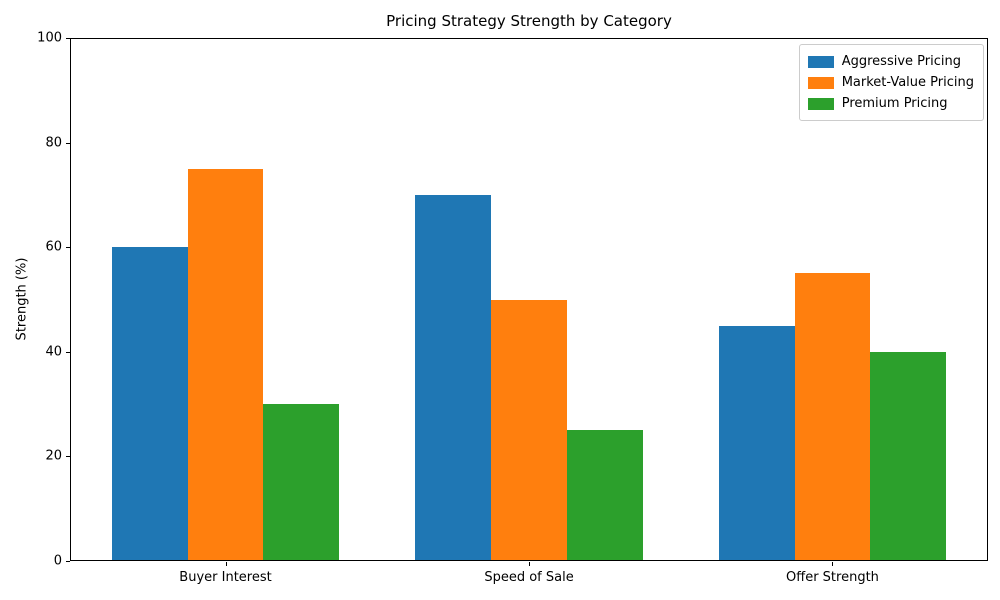  Describe the element at coordinates (908, 456) in the screenshot. I see `bar-premium-pricing-offer-strength` at that location.